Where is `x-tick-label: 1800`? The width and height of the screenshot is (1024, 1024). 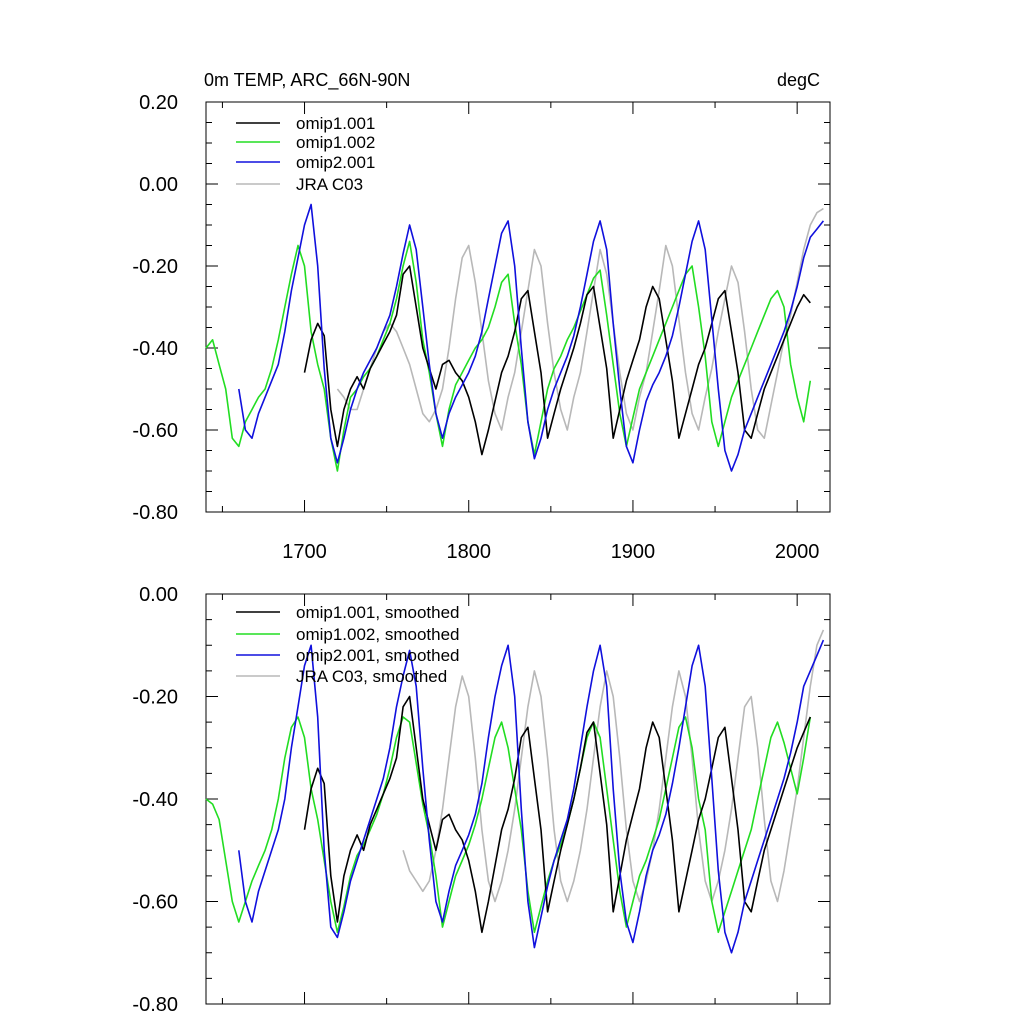 x-tick-label: 1800 is located at coordinates (468, 552).